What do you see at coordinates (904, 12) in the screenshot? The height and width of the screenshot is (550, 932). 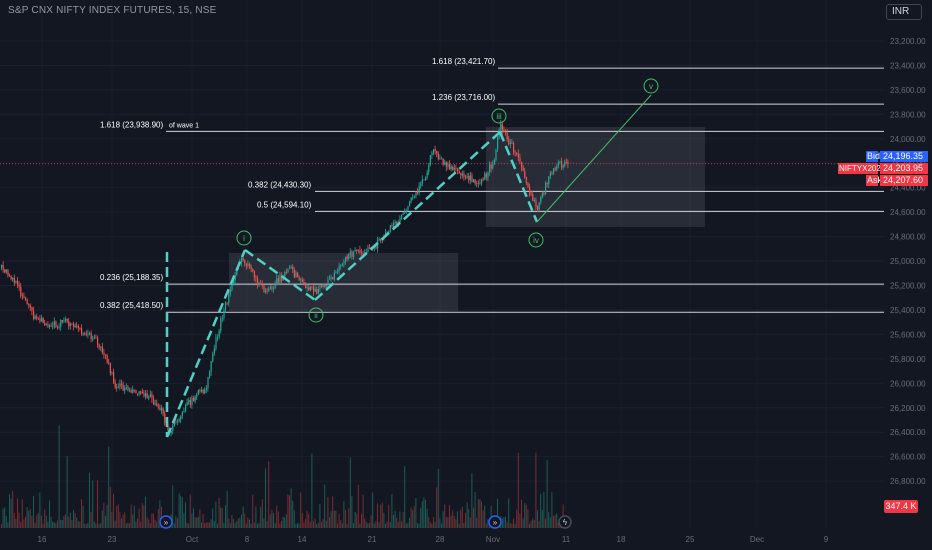 I see `currency-button: INR` at bounding box center [904, 12].